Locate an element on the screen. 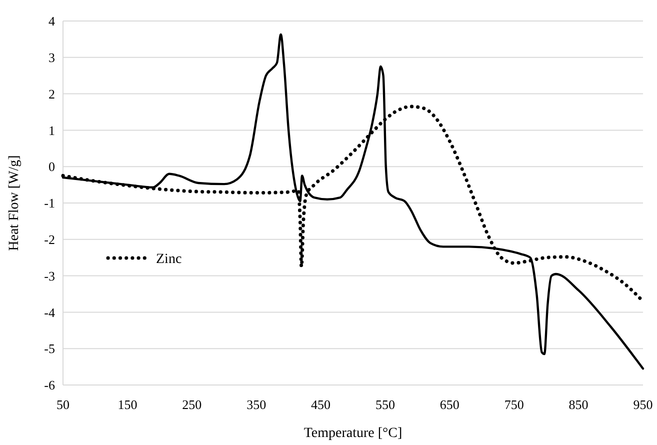 This screenshot has height=445, width=657. x-tick-label: 750 is located at coordinates (514, 404).